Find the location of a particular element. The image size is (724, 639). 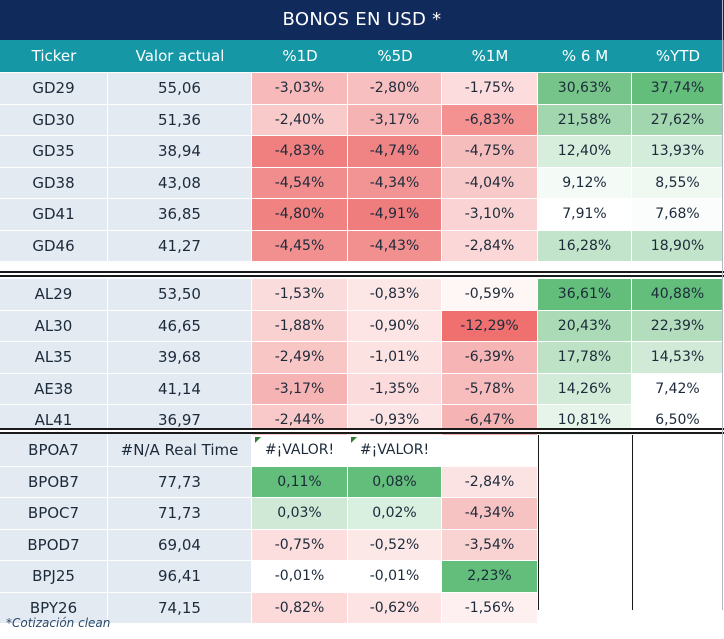

change-cell: 36,61% is located at coordinates (585, 295).